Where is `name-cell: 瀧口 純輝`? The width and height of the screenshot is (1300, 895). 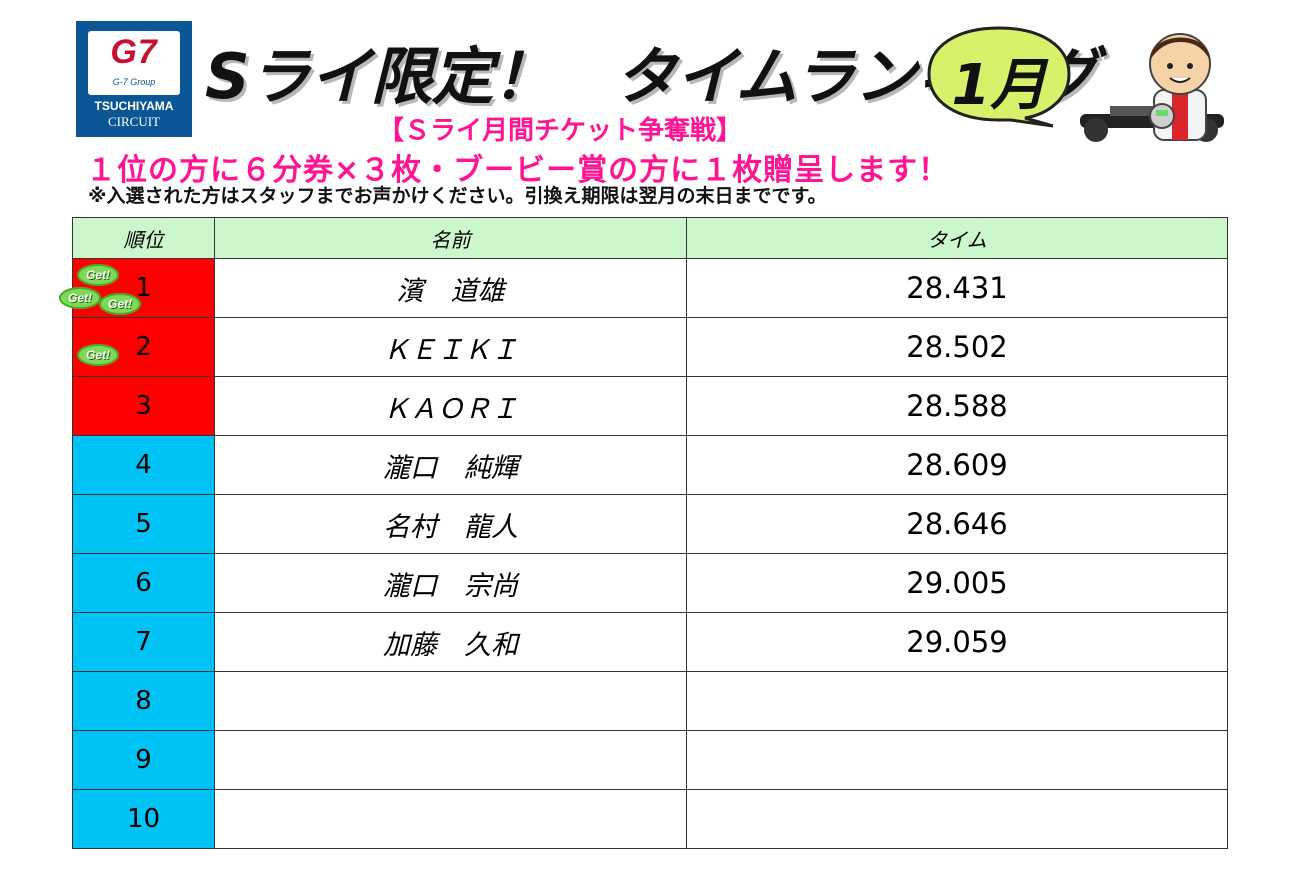
name-cell: 瀧口 純輝 is located at coordinates (450, 465).